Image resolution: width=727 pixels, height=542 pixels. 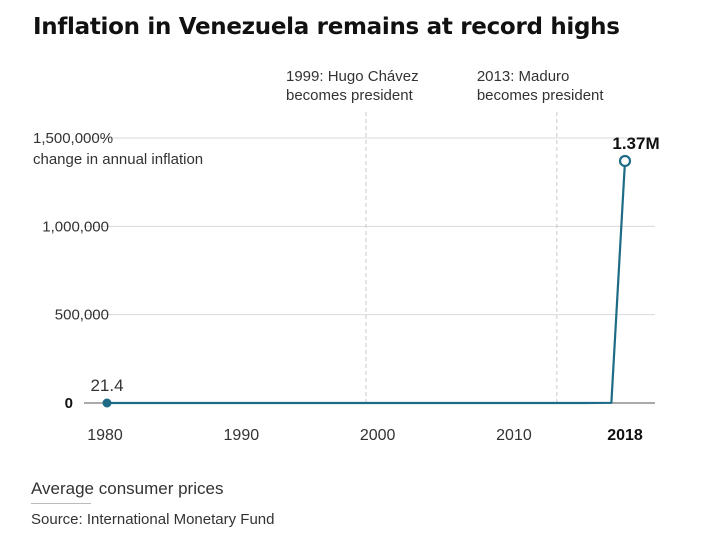 I want to click on event-label: 1999: Hugo Chávez, so click(x=352, y=76).